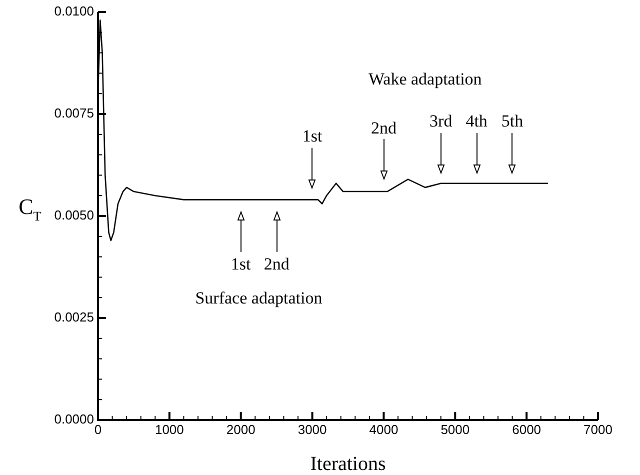  Describe the element at coordinates (241, 430) in the screenshot. I see `x-tick-label: 2000` at that location.